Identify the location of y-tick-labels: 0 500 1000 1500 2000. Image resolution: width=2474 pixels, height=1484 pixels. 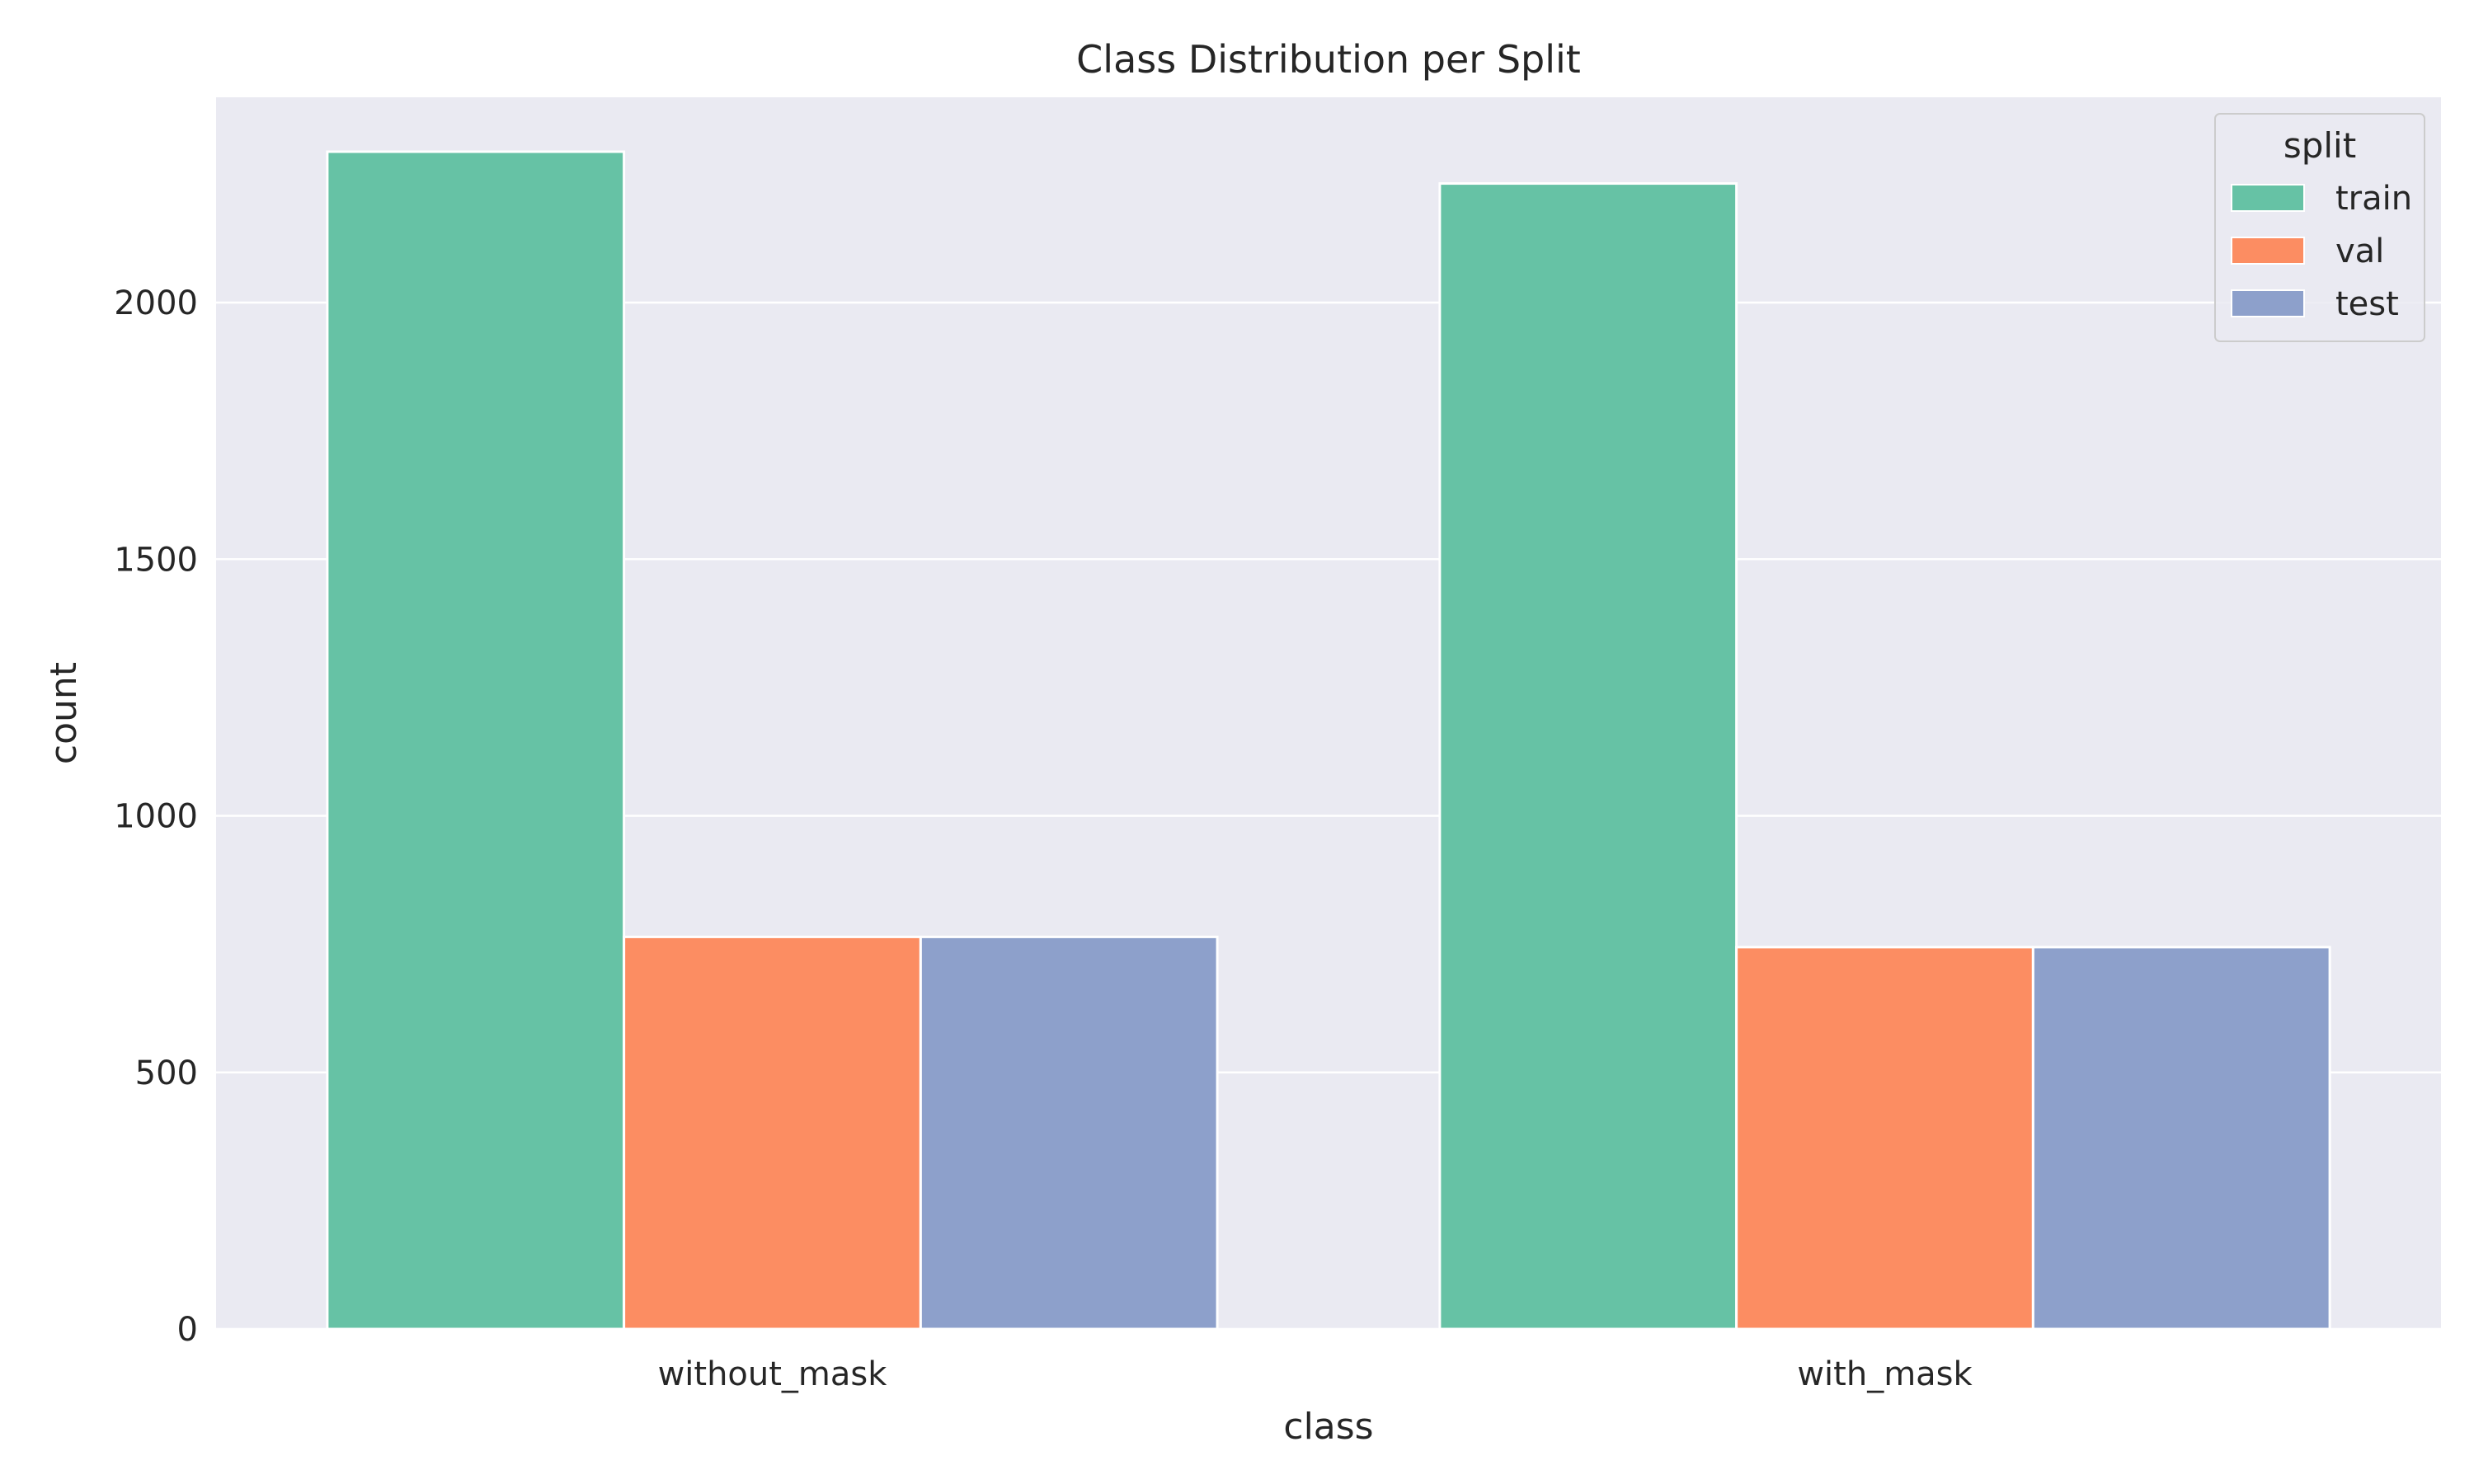
(156, 816).